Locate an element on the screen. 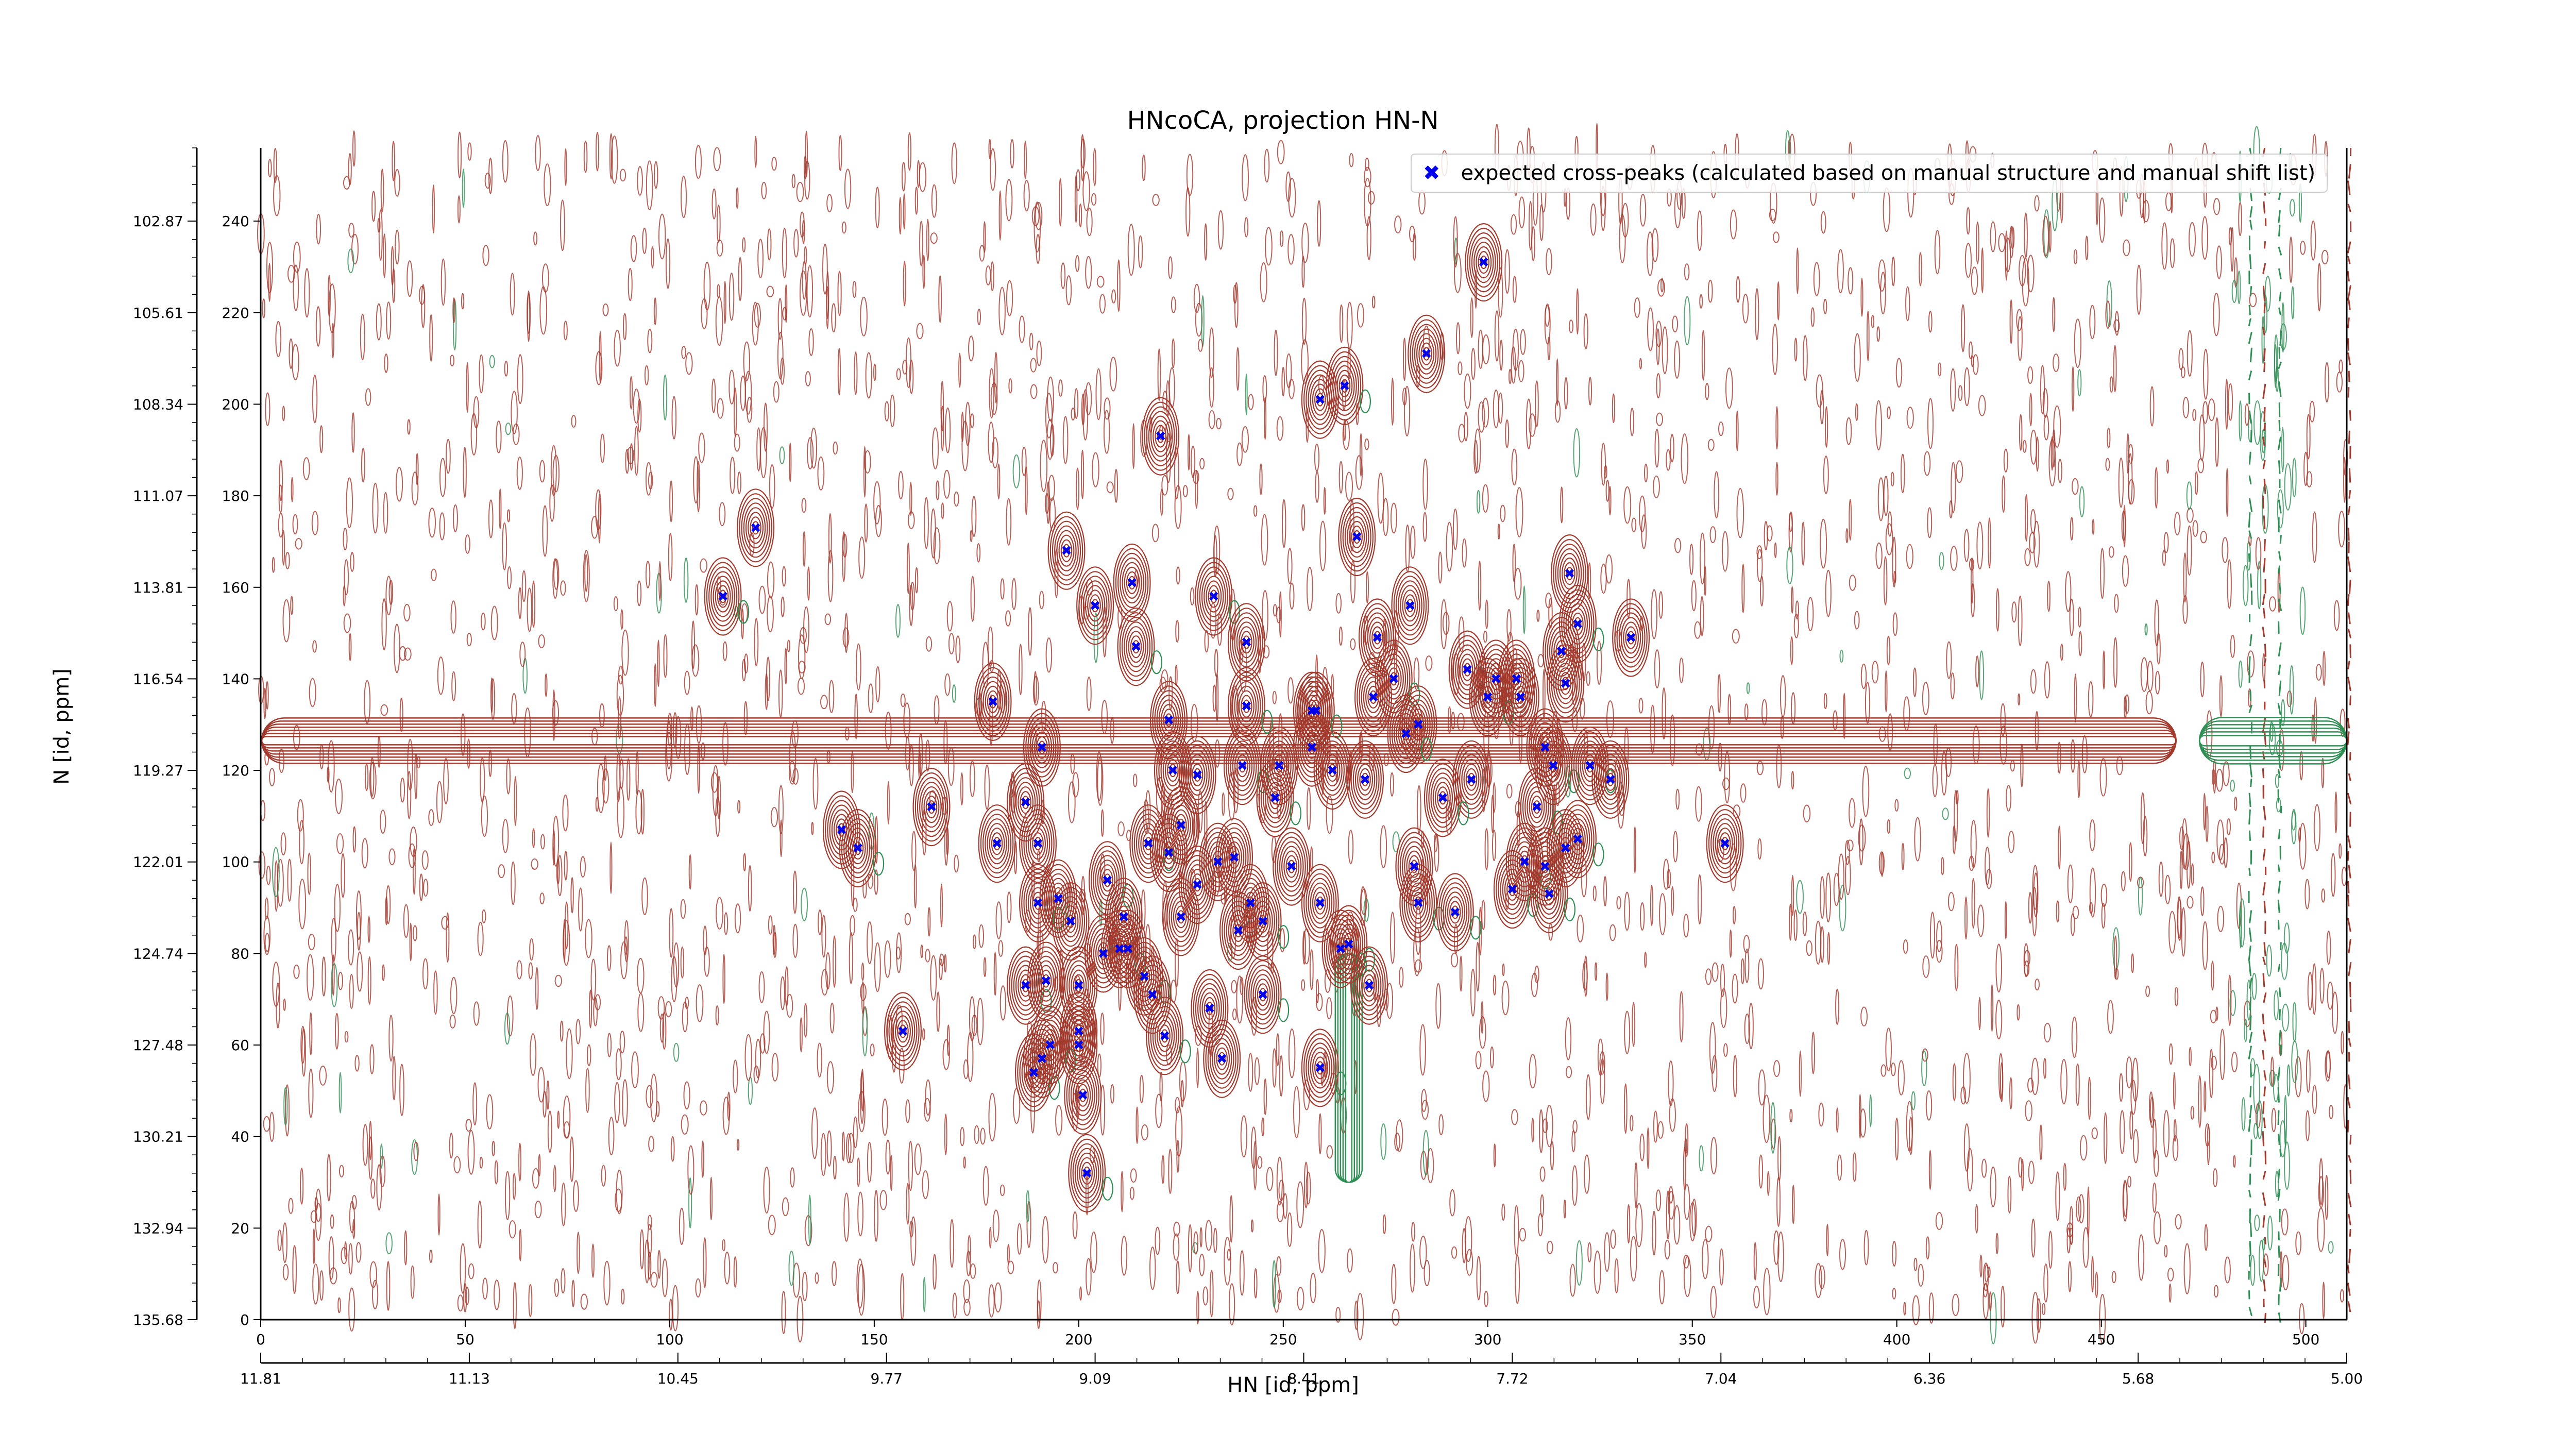 The height and width of the screenshot is (1449, 2576). peak-contour-negative is located at coordinates (1267, 722).